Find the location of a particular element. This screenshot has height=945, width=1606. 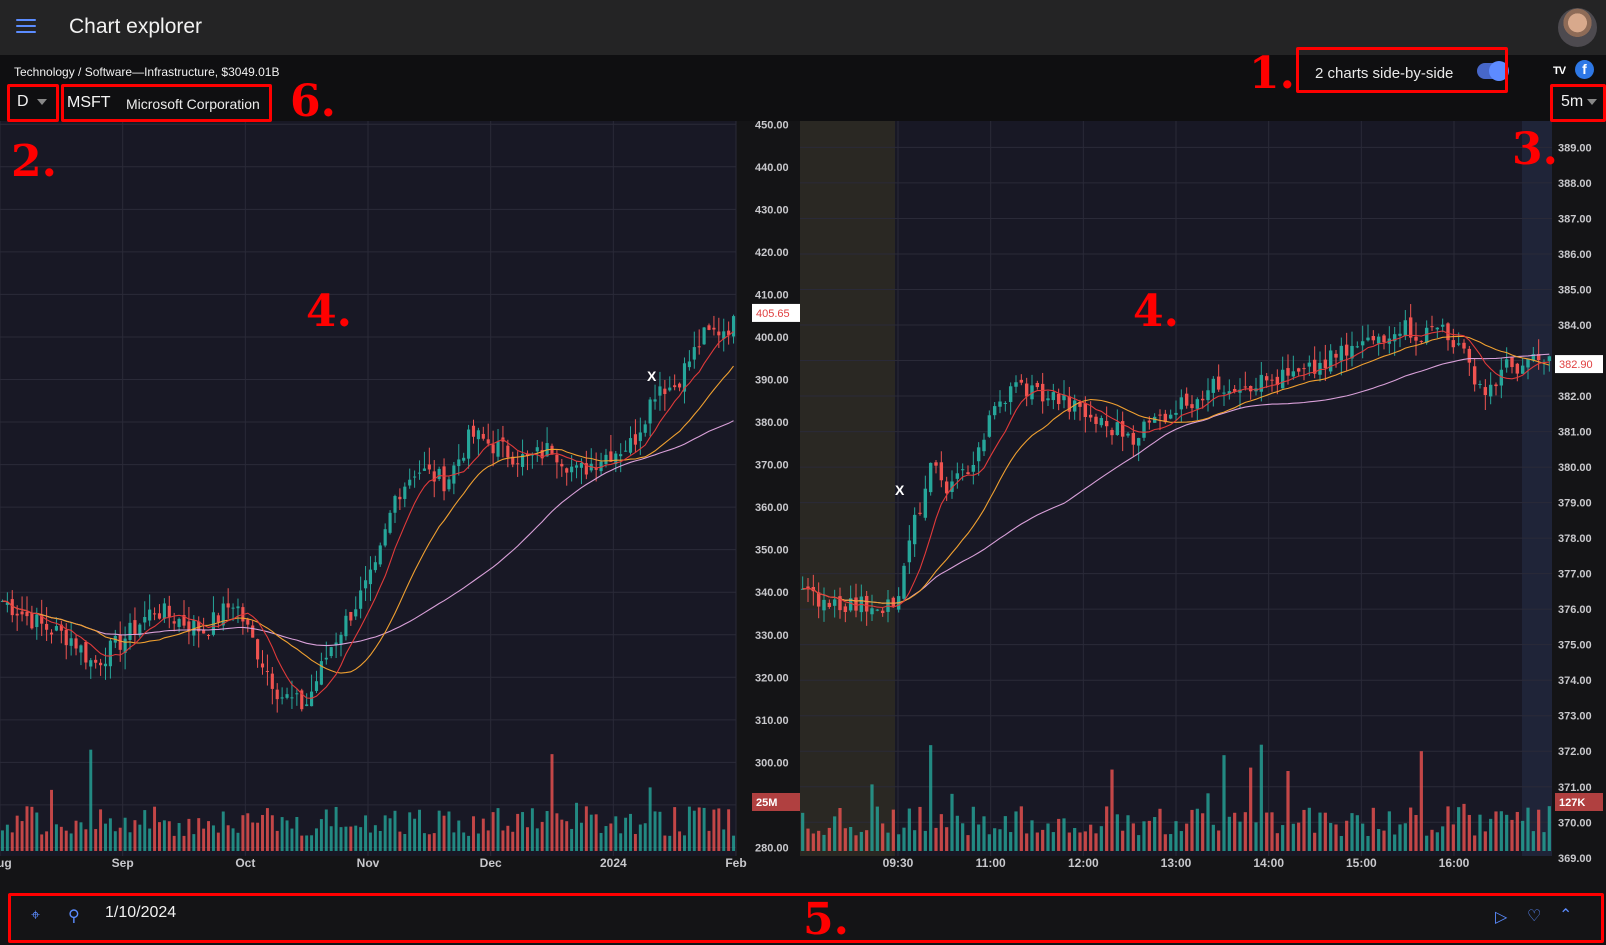

x-tick-label: 16:00 is located at coordinates (1454, 863).